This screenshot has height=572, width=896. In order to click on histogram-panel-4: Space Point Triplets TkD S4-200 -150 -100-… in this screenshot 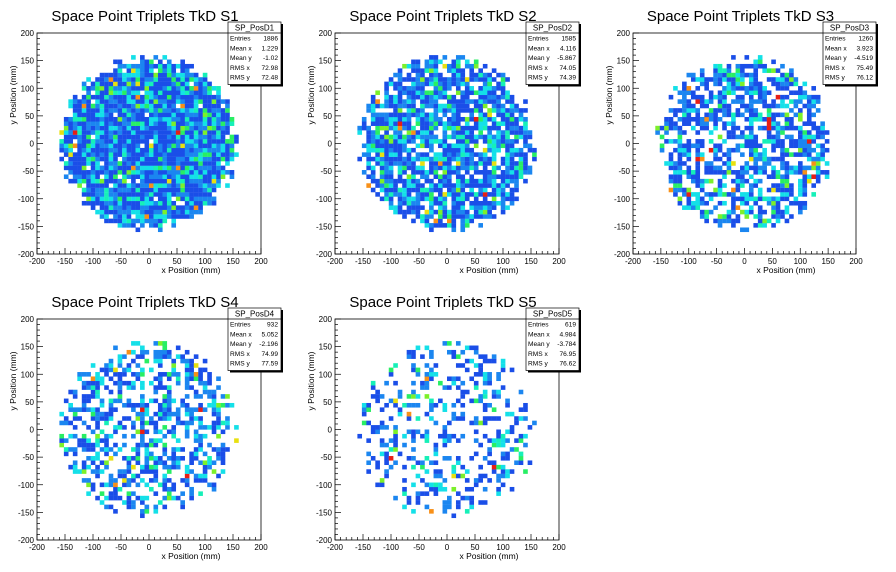, I will do `click(145, 427)`.